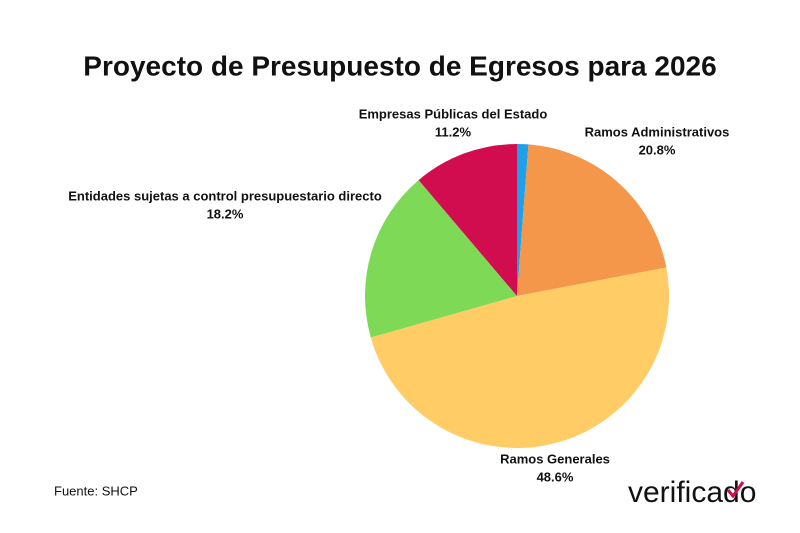 Image resolution: width=800 pixels, height=533 pixels. What do you see at coordinates (555, 458) in the screenshot?
I see `slice-label: Ramos Generales` at bounding box center [555, 458].